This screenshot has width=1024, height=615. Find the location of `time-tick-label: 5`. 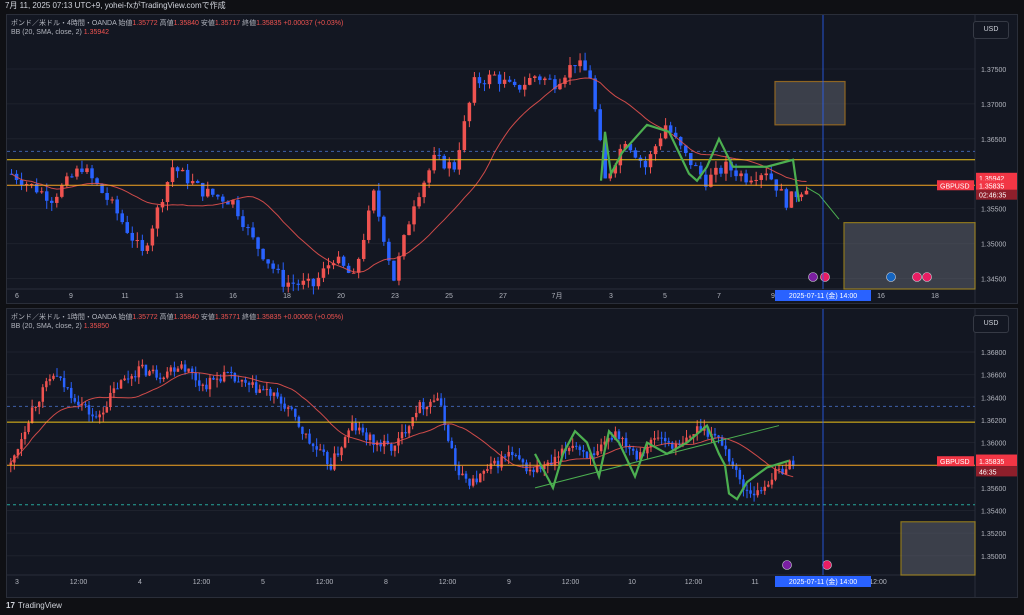

time-tick-label: 5 is located at coordinates (263, 582).